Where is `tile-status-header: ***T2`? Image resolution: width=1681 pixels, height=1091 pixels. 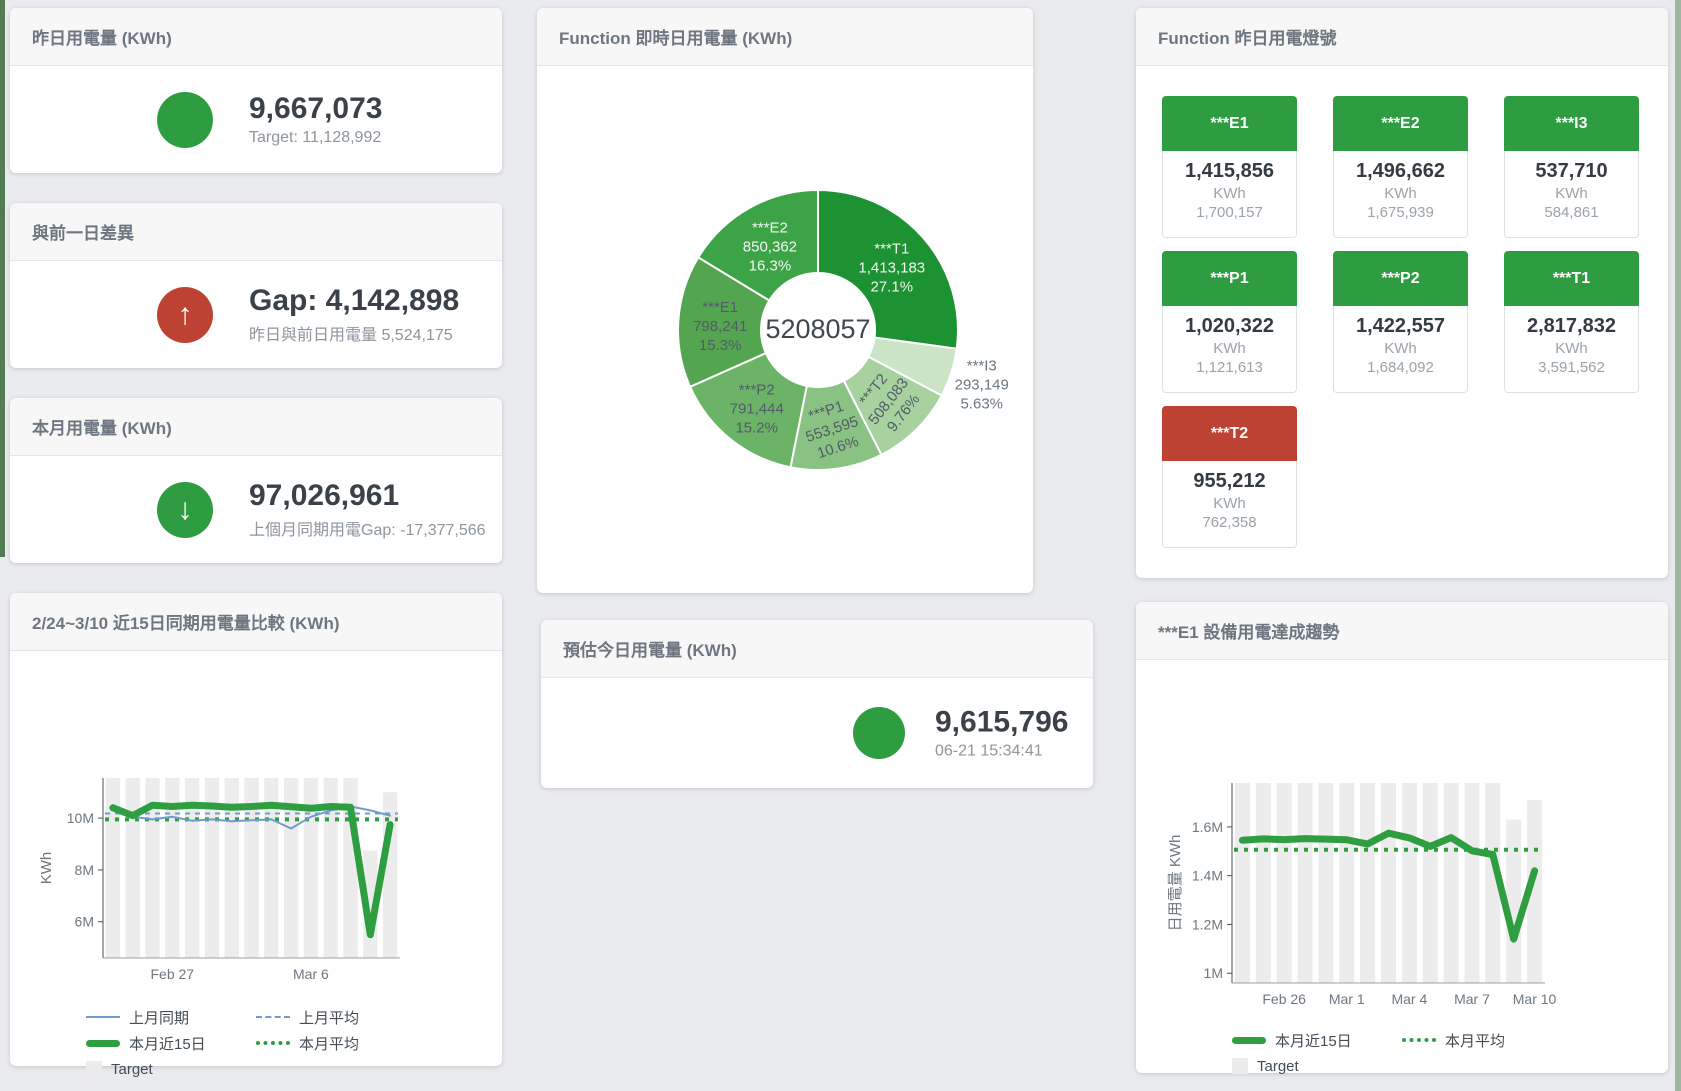 tile-status-header: ***T2 is located at coordinates (1229, 433).